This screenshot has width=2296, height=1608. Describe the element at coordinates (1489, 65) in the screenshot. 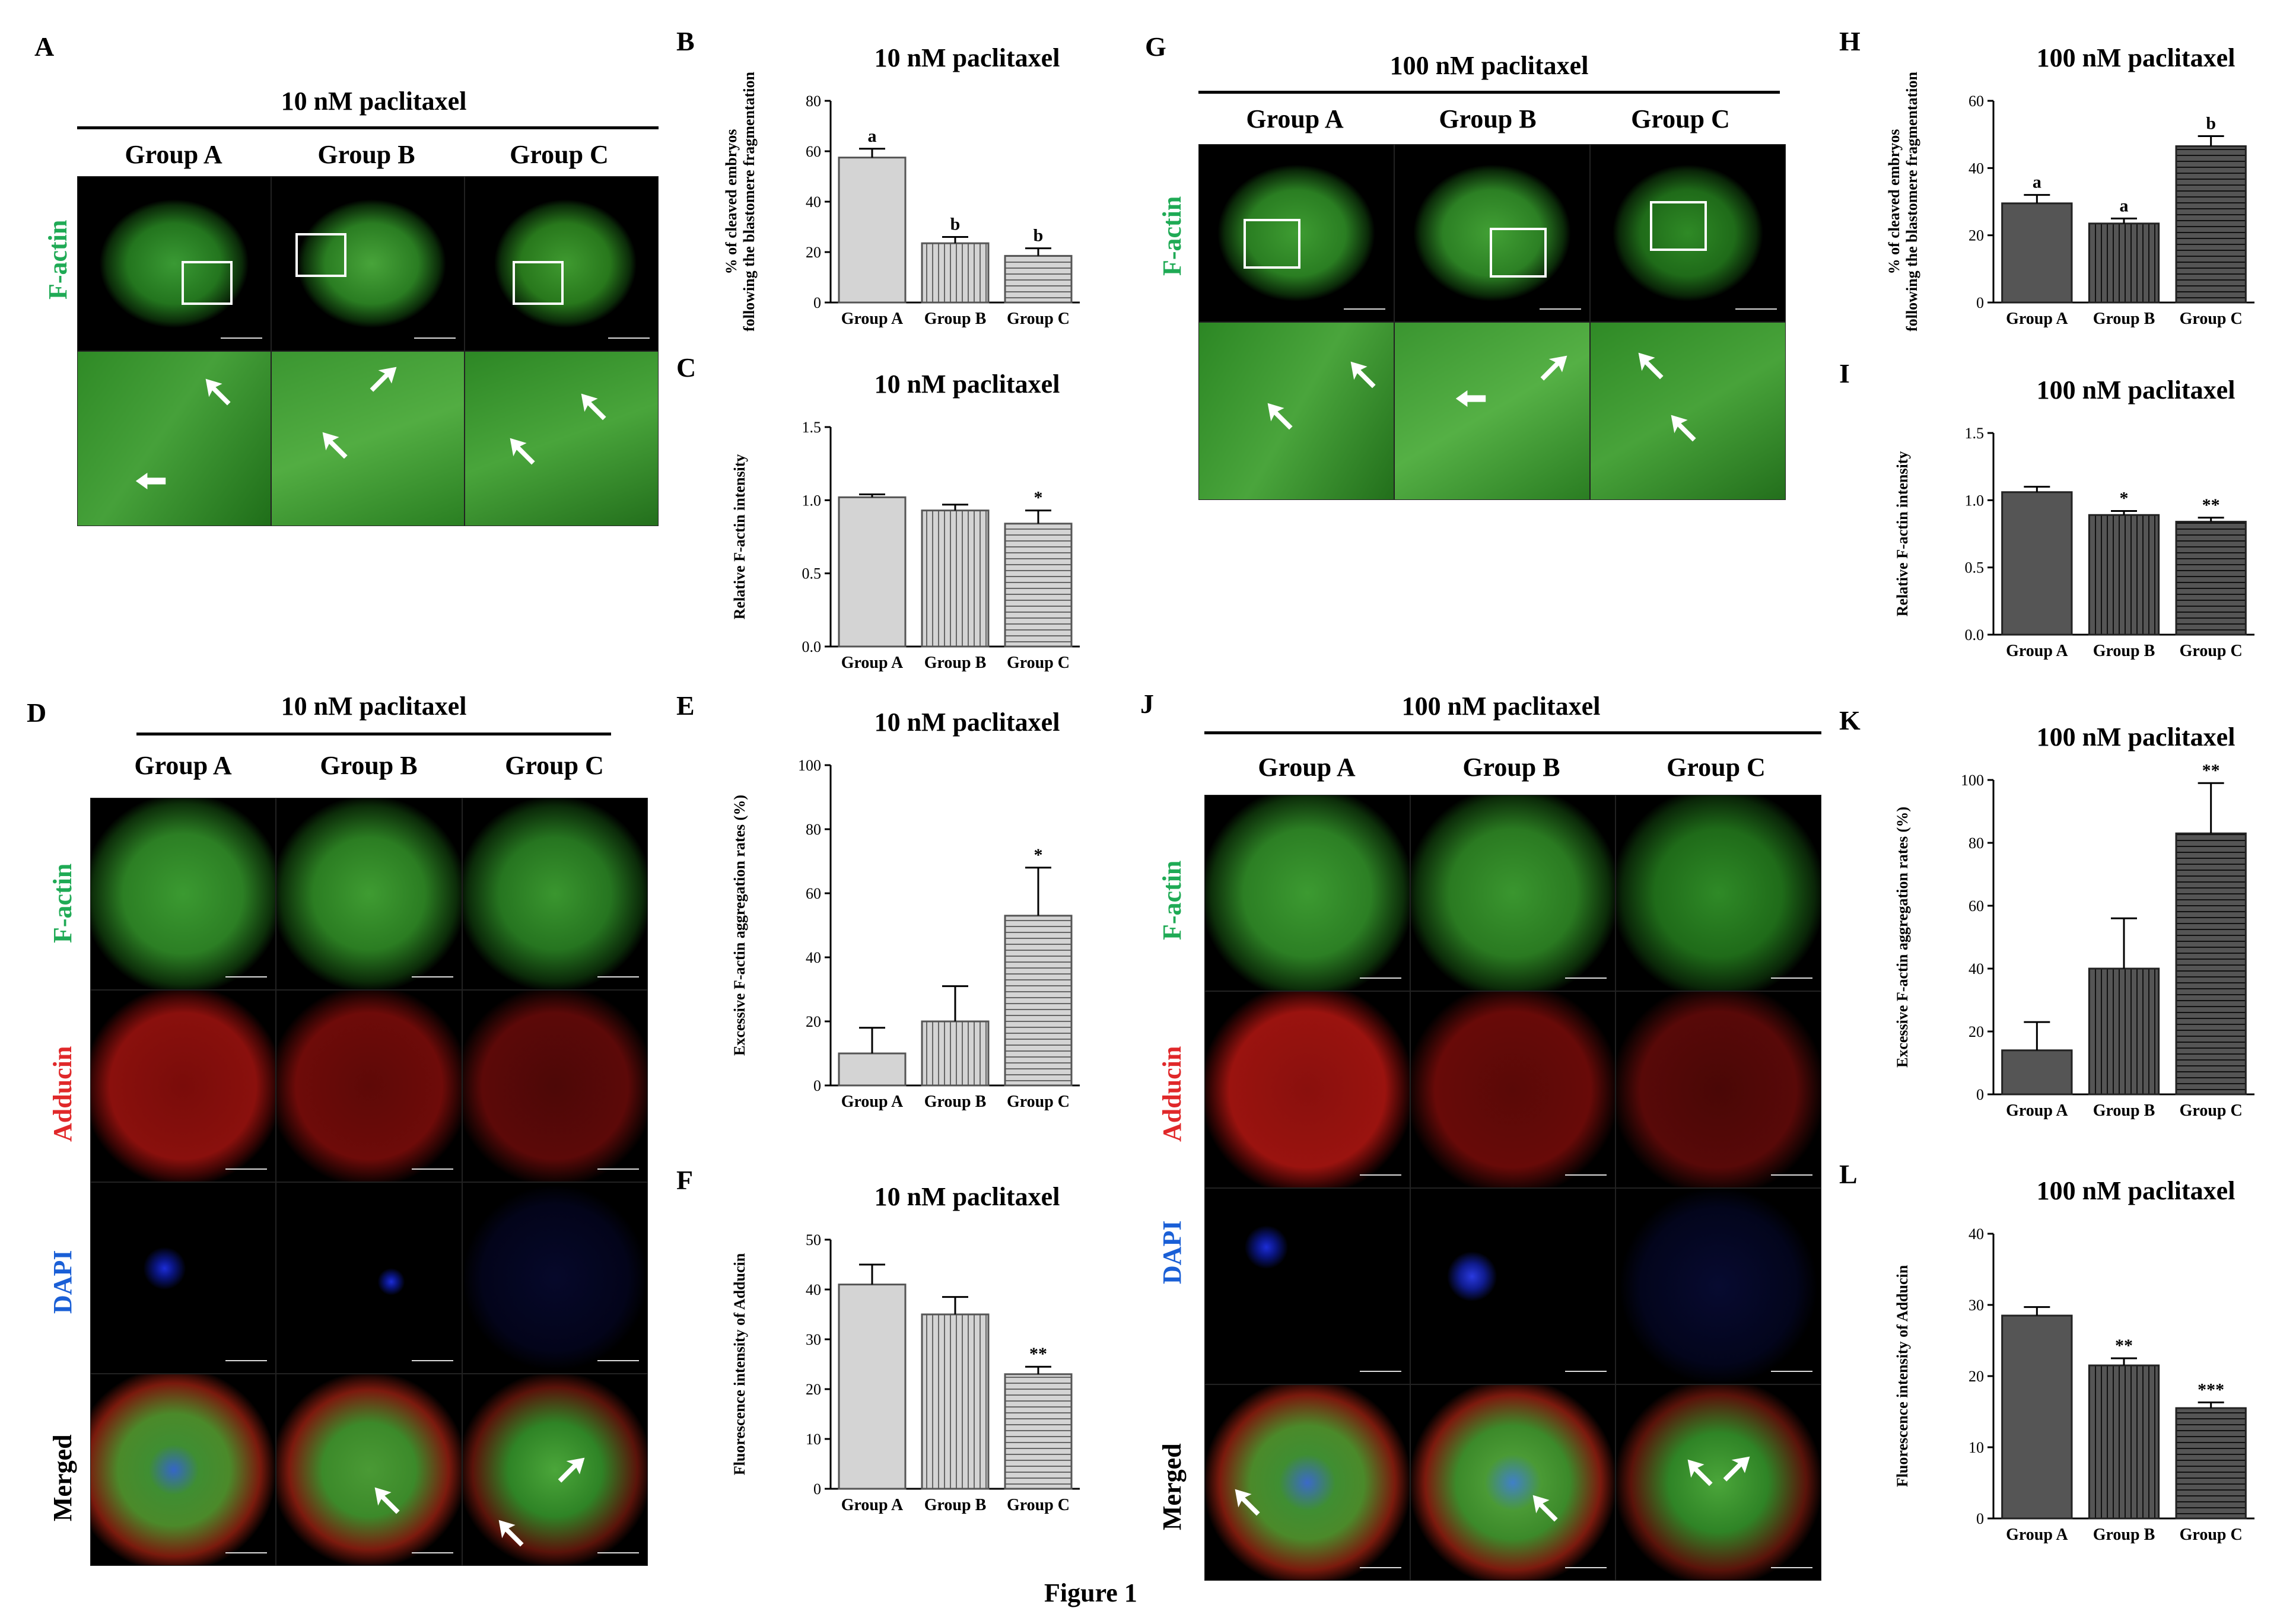

I see `panel-g-title: 100 nM paclitaxel` at that location.